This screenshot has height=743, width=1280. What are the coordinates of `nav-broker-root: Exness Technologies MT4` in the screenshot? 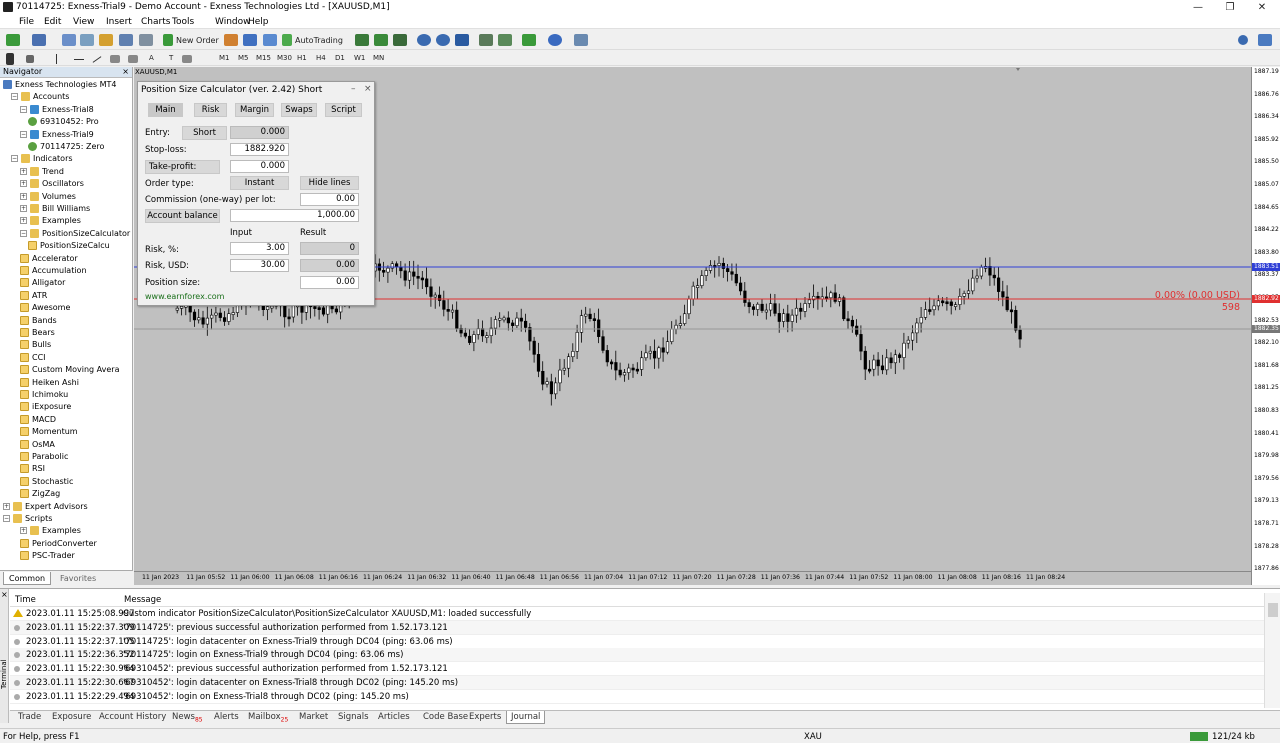 It's located at (59, 85).